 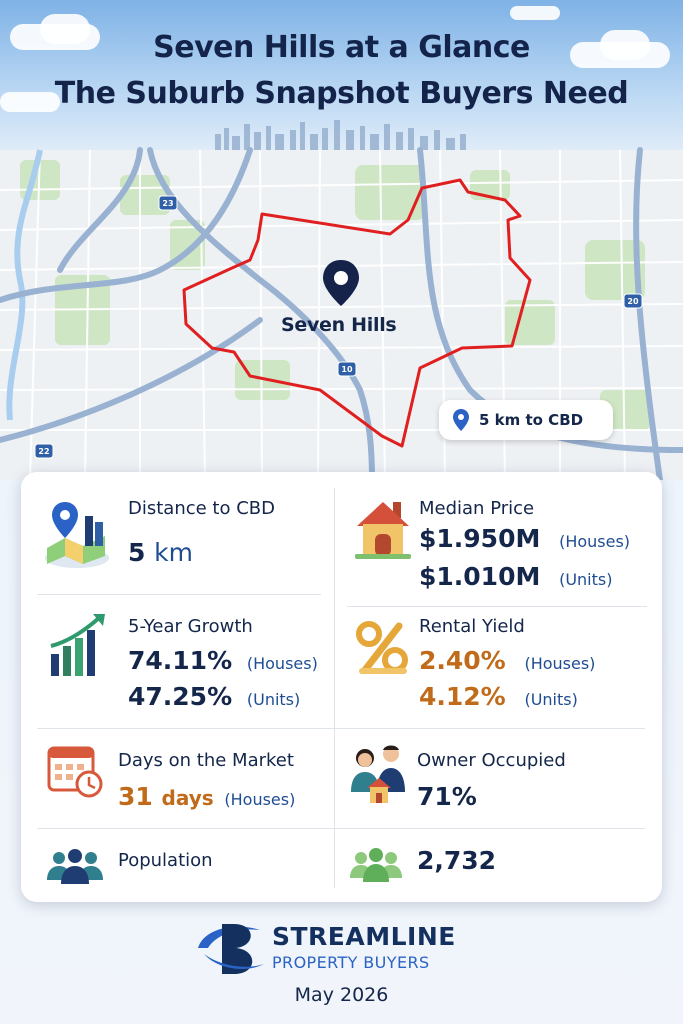 What do you see at coordinates (223, 660) in the screenshot?
I see `growth-houses: 74.11% (Houses)` at bounding box center [223, 660].